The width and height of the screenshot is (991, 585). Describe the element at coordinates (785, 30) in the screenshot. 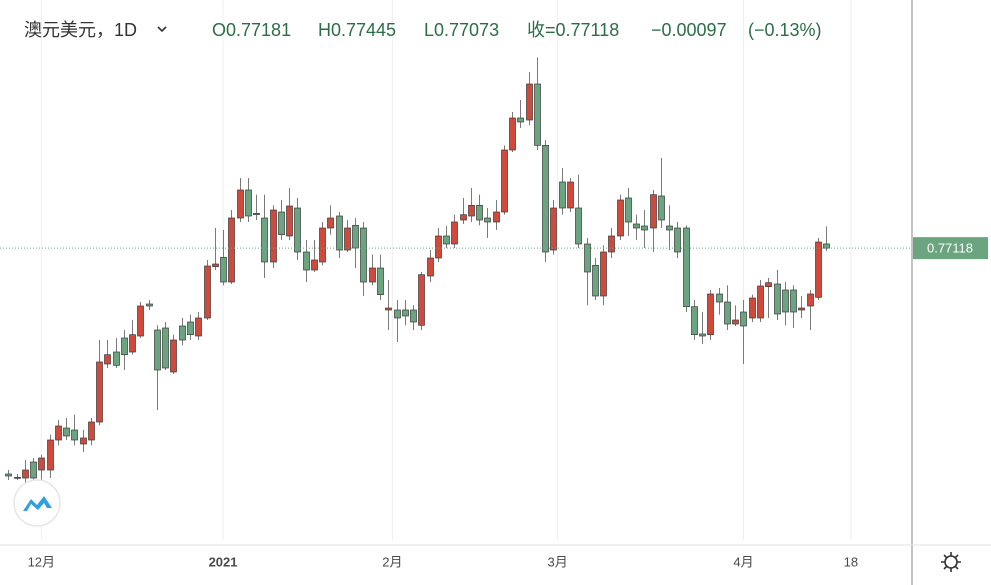

I see `change-pct-readout: (−0.13%)` at that location.